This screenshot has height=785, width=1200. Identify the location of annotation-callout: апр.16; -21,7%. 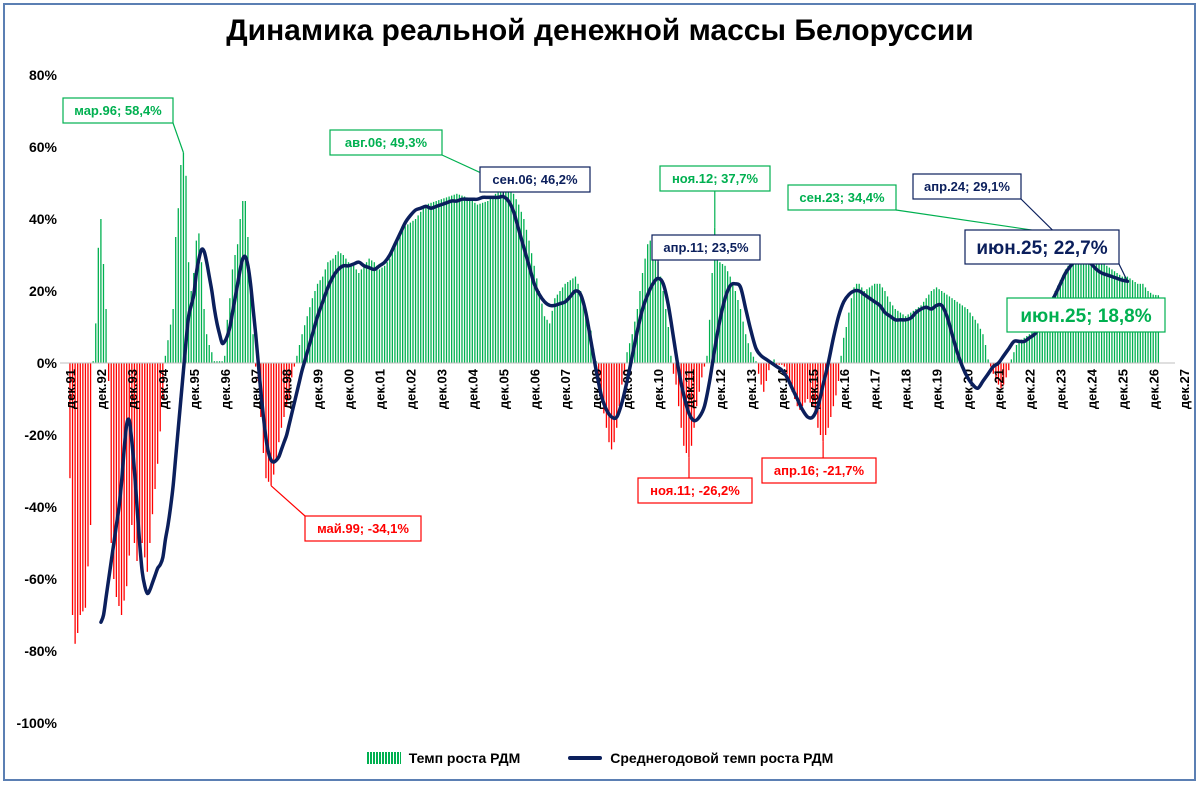
(819, 462).